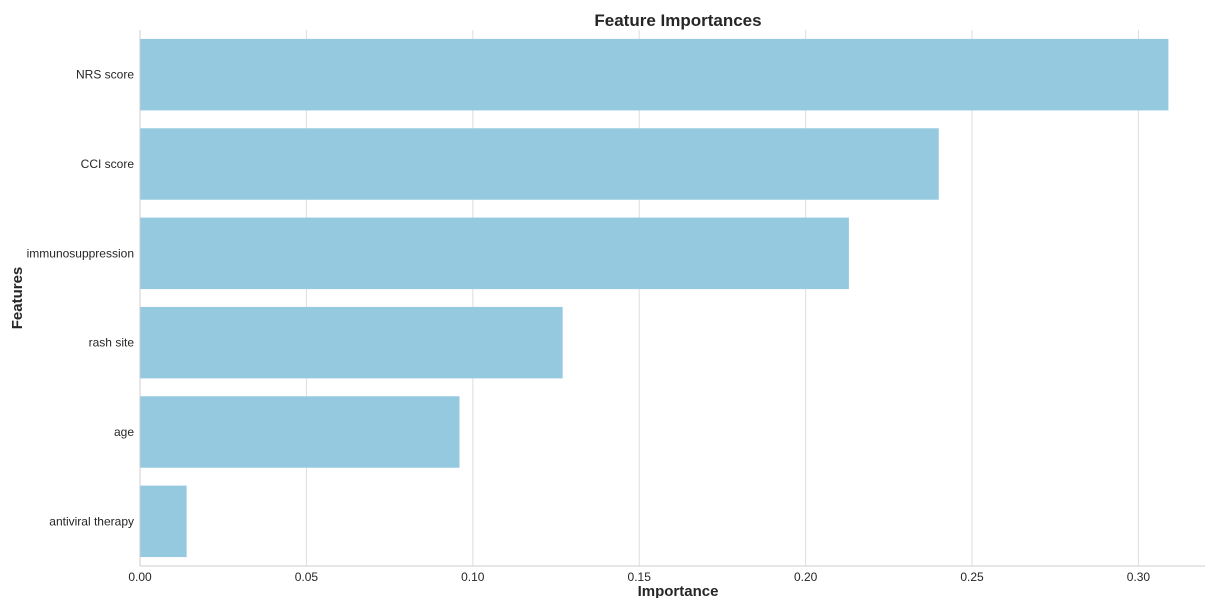 The image size is (1205, 603). I want to click on x-tick-label: 0.15, so click(640, 577).